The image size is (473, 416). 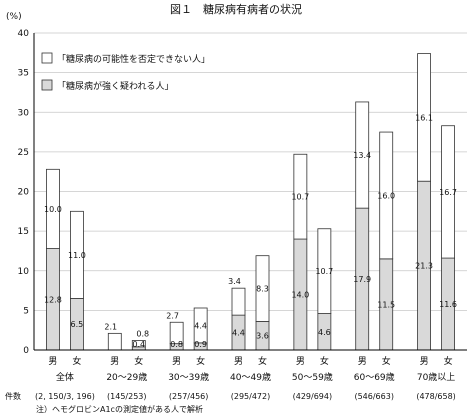 I want to click on count-label: (295/472), so click(x=250, y=396).